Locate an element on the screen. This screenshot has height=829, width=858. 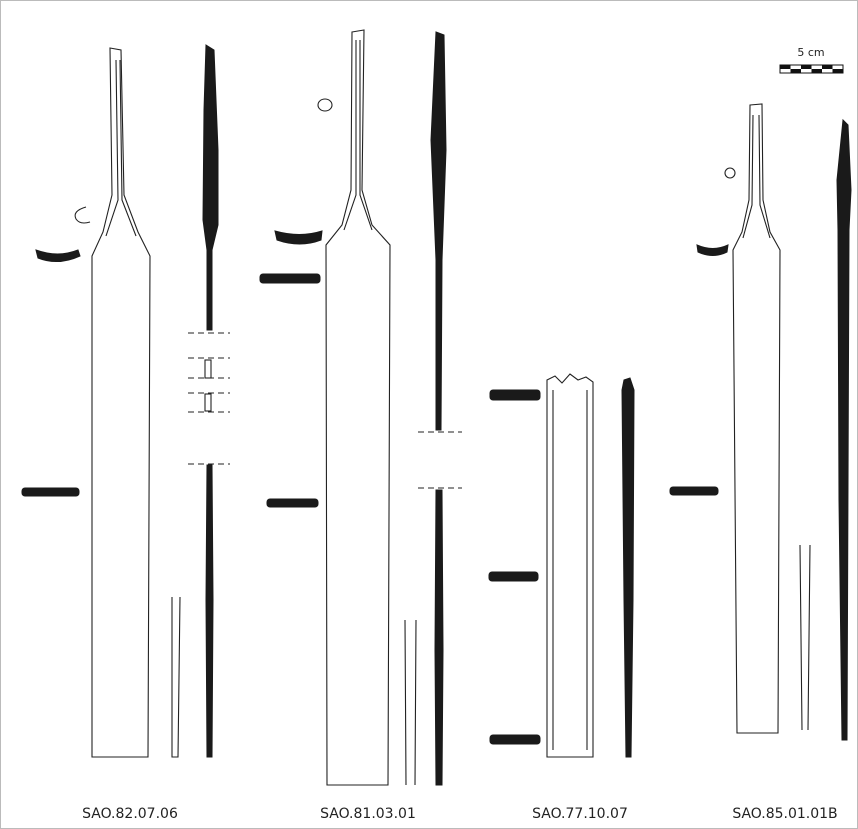
scale-label: 5 cm is located at coordinates (810, 52).